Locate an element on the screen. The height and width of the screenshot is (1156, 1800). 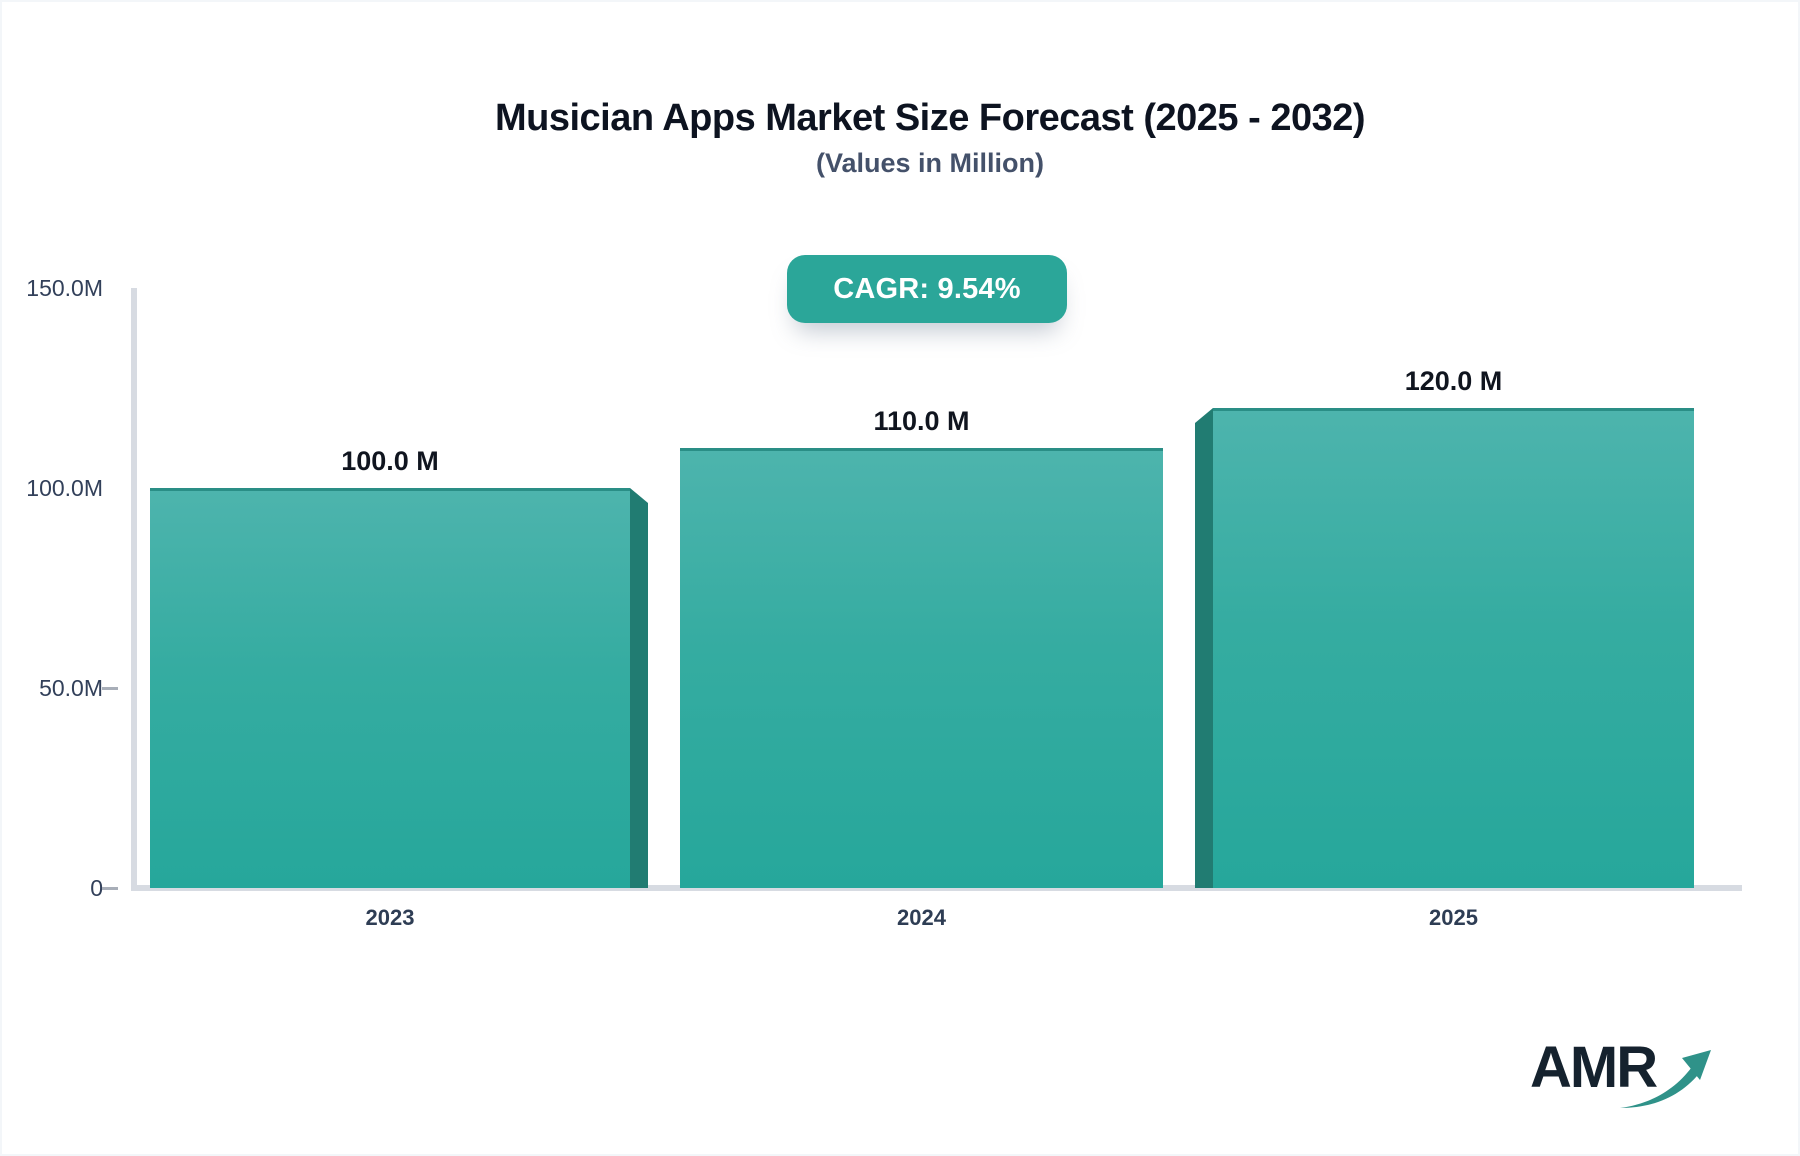
bar-value-label: 100.0 M is located at coordinates (390, 461).